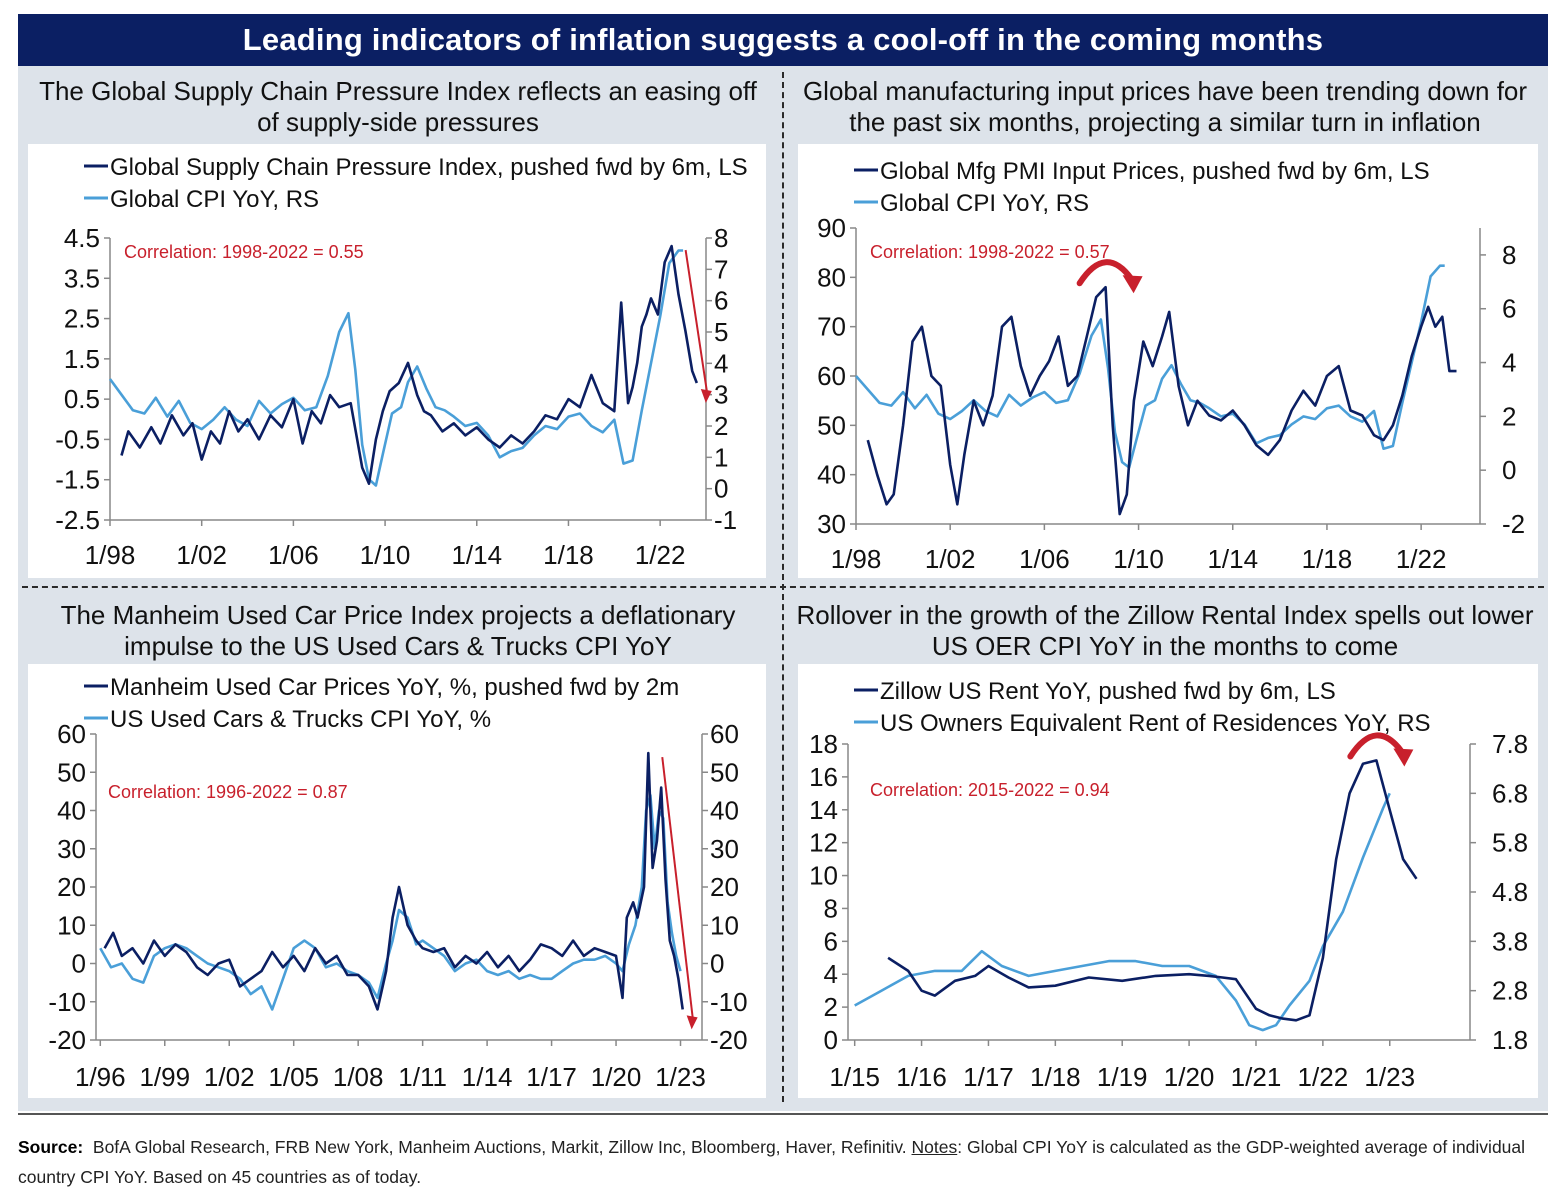 This screenshot has height=1200, width=1567. What do you see at coordinates (783, 1114) in the screenshot?
I see `footer-rule` at bounding box center [783, 1114].